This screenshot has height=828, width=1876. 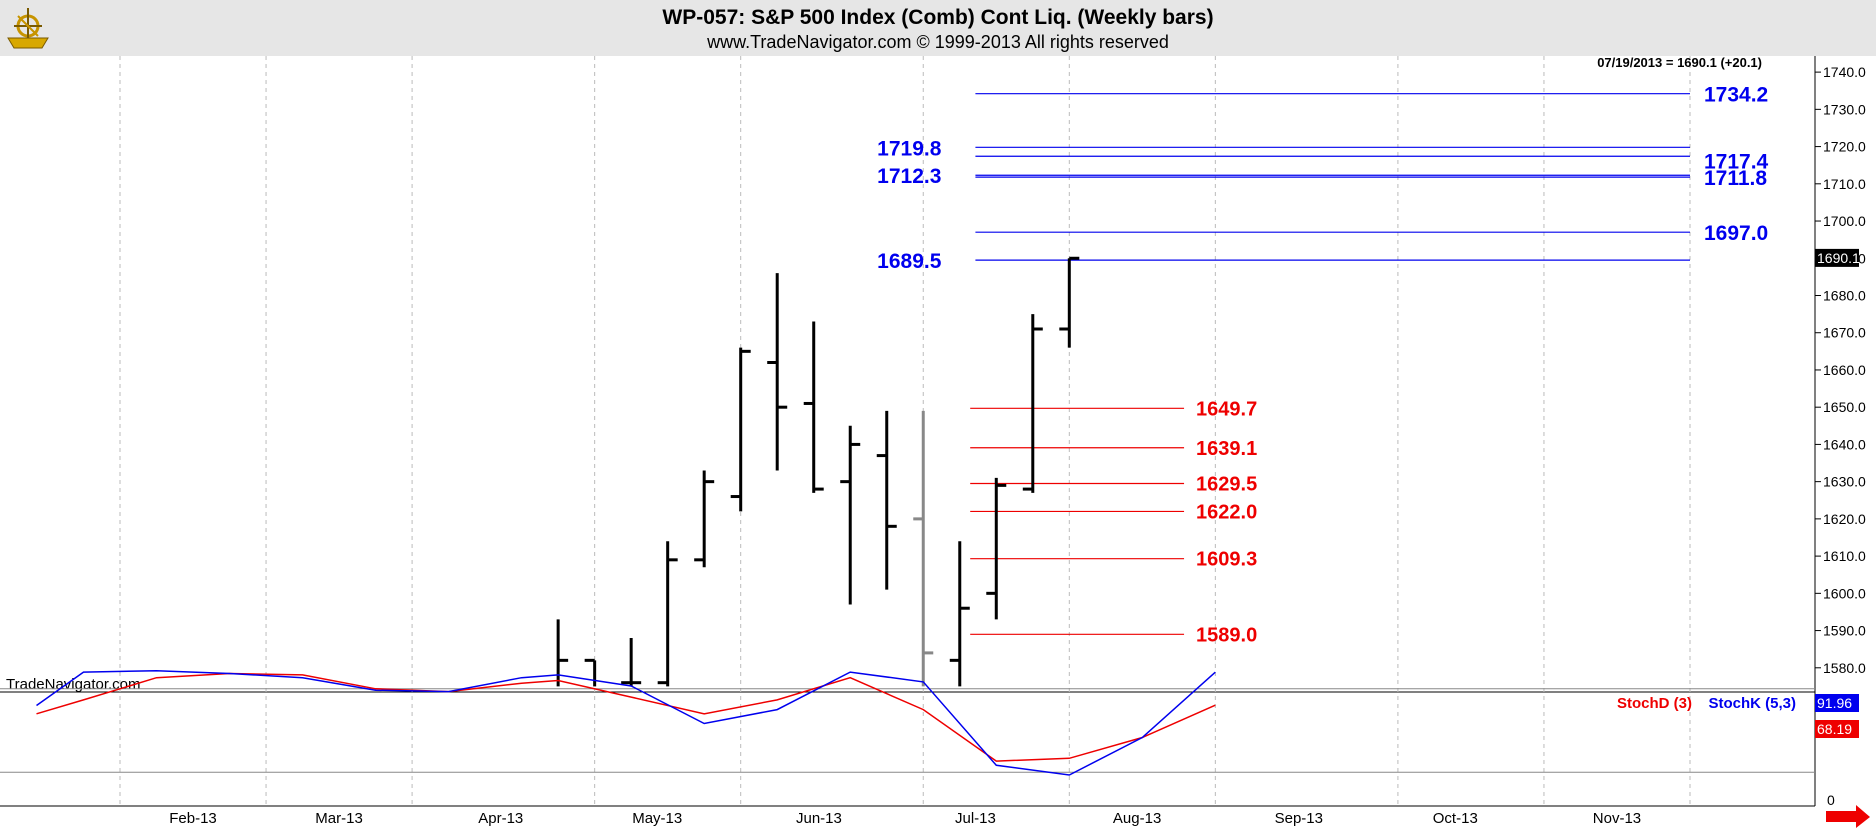 What do you see at coordinates (1844, 556) in the screenshot?
I see `price-tick-label: 1610.0` at bounding box center [1844, 556].